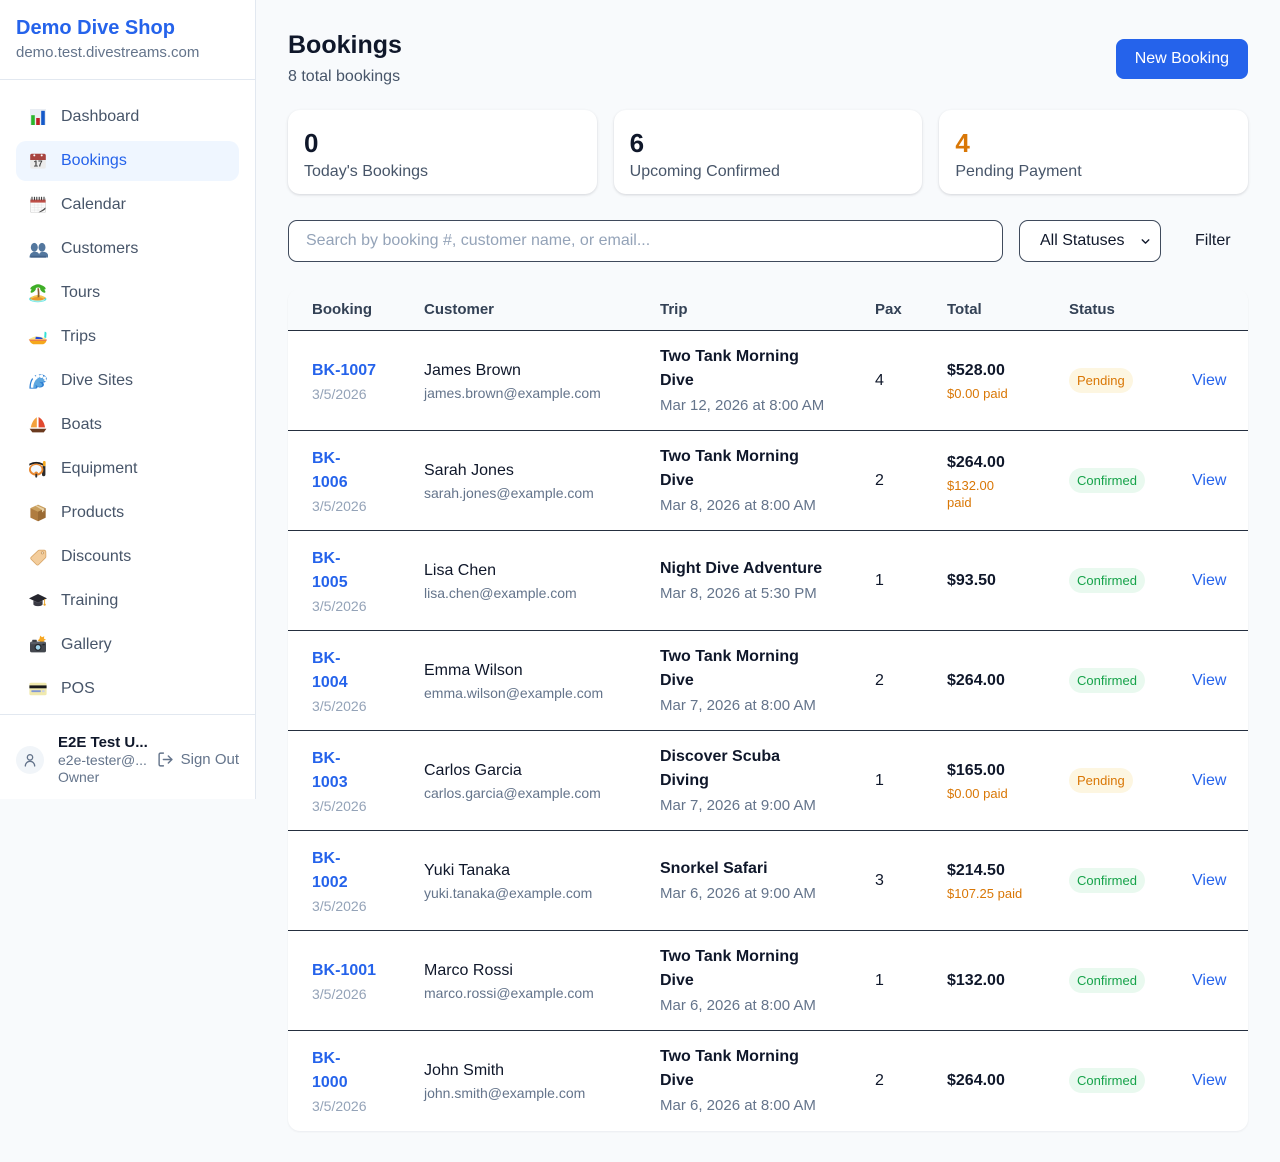 Image resolution: width=1280 pixels, height=1162 pixels. What do you see at coordinates (38, 164) in the screenshot?
I see `svg-text: 17` at bounding box center [38, 164].